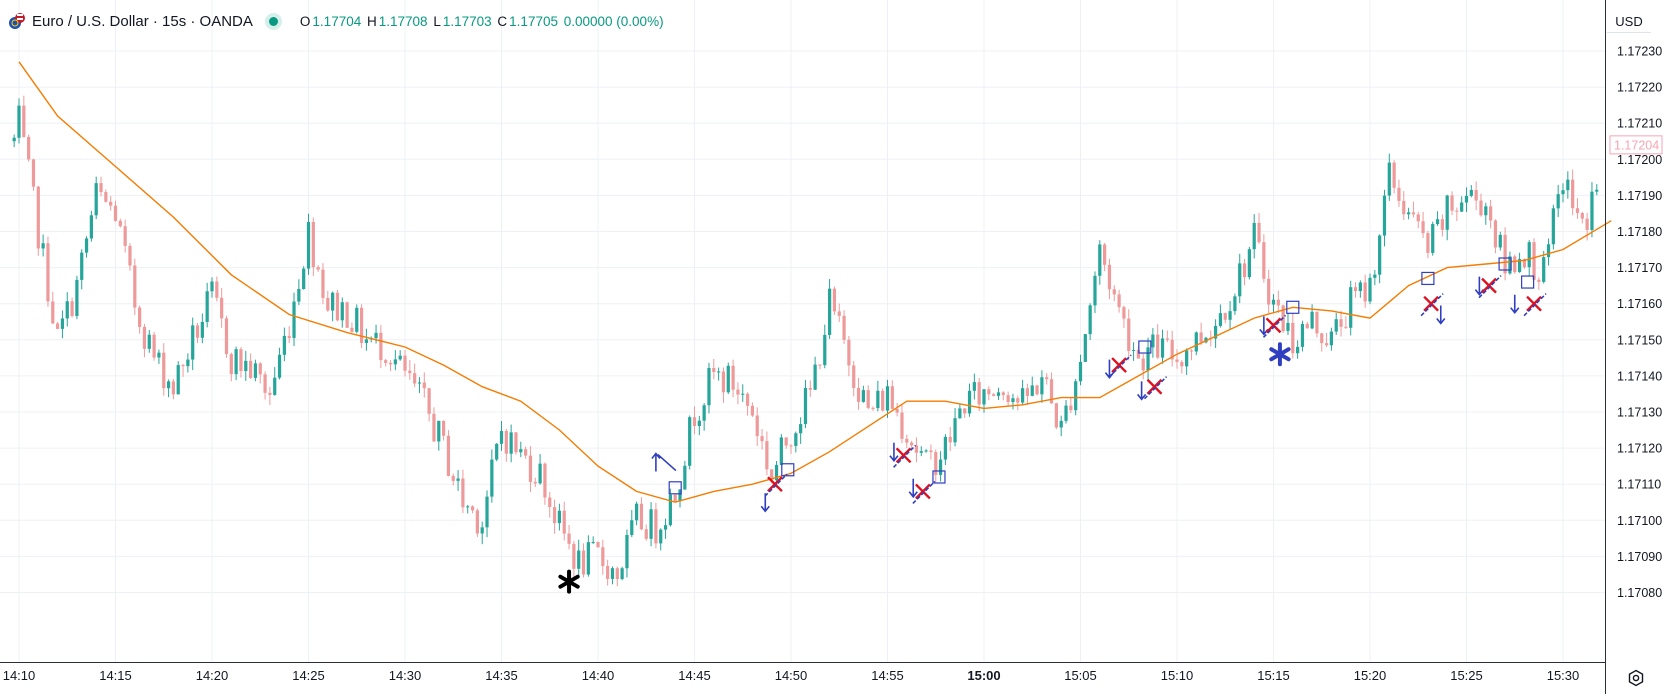 The image size is (1671, 699). I want to click on x-tick-label: 14:10, so click(19, 675).